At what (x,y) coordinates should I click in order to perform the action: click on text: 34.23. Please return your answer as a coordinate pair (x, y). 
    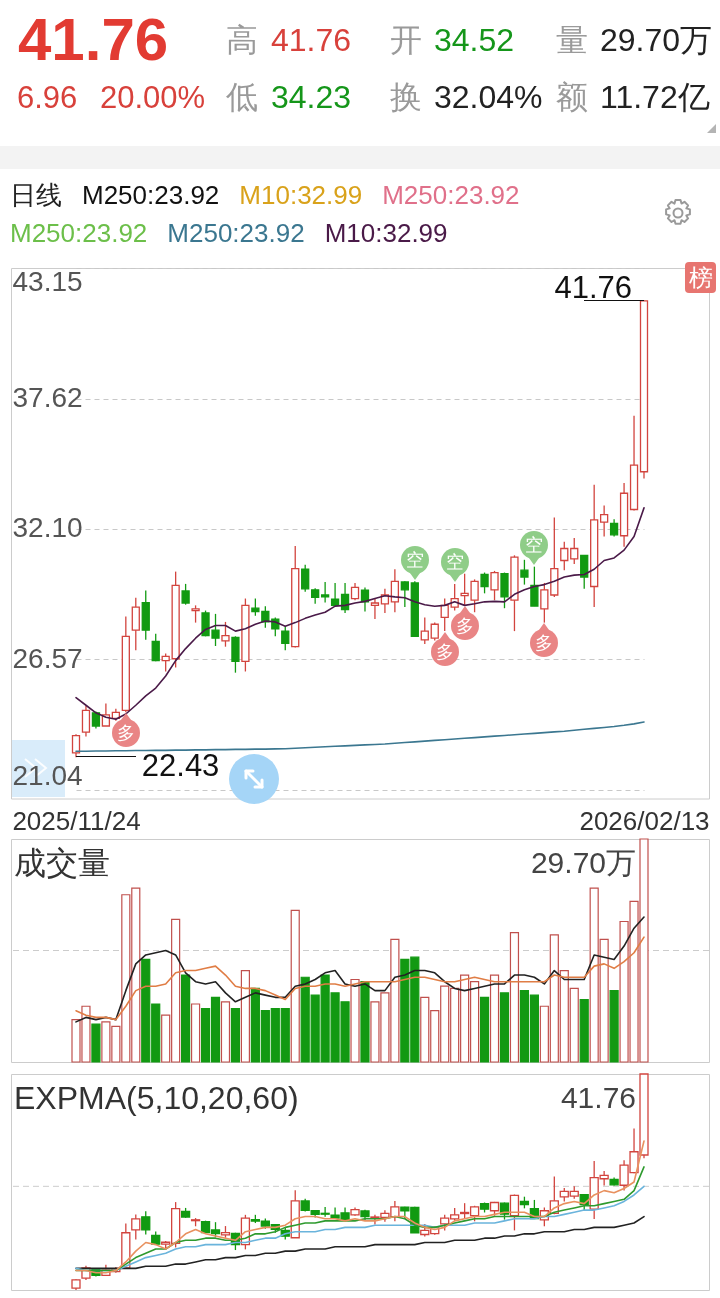
    Looking at the image, I should click on (311, 97).